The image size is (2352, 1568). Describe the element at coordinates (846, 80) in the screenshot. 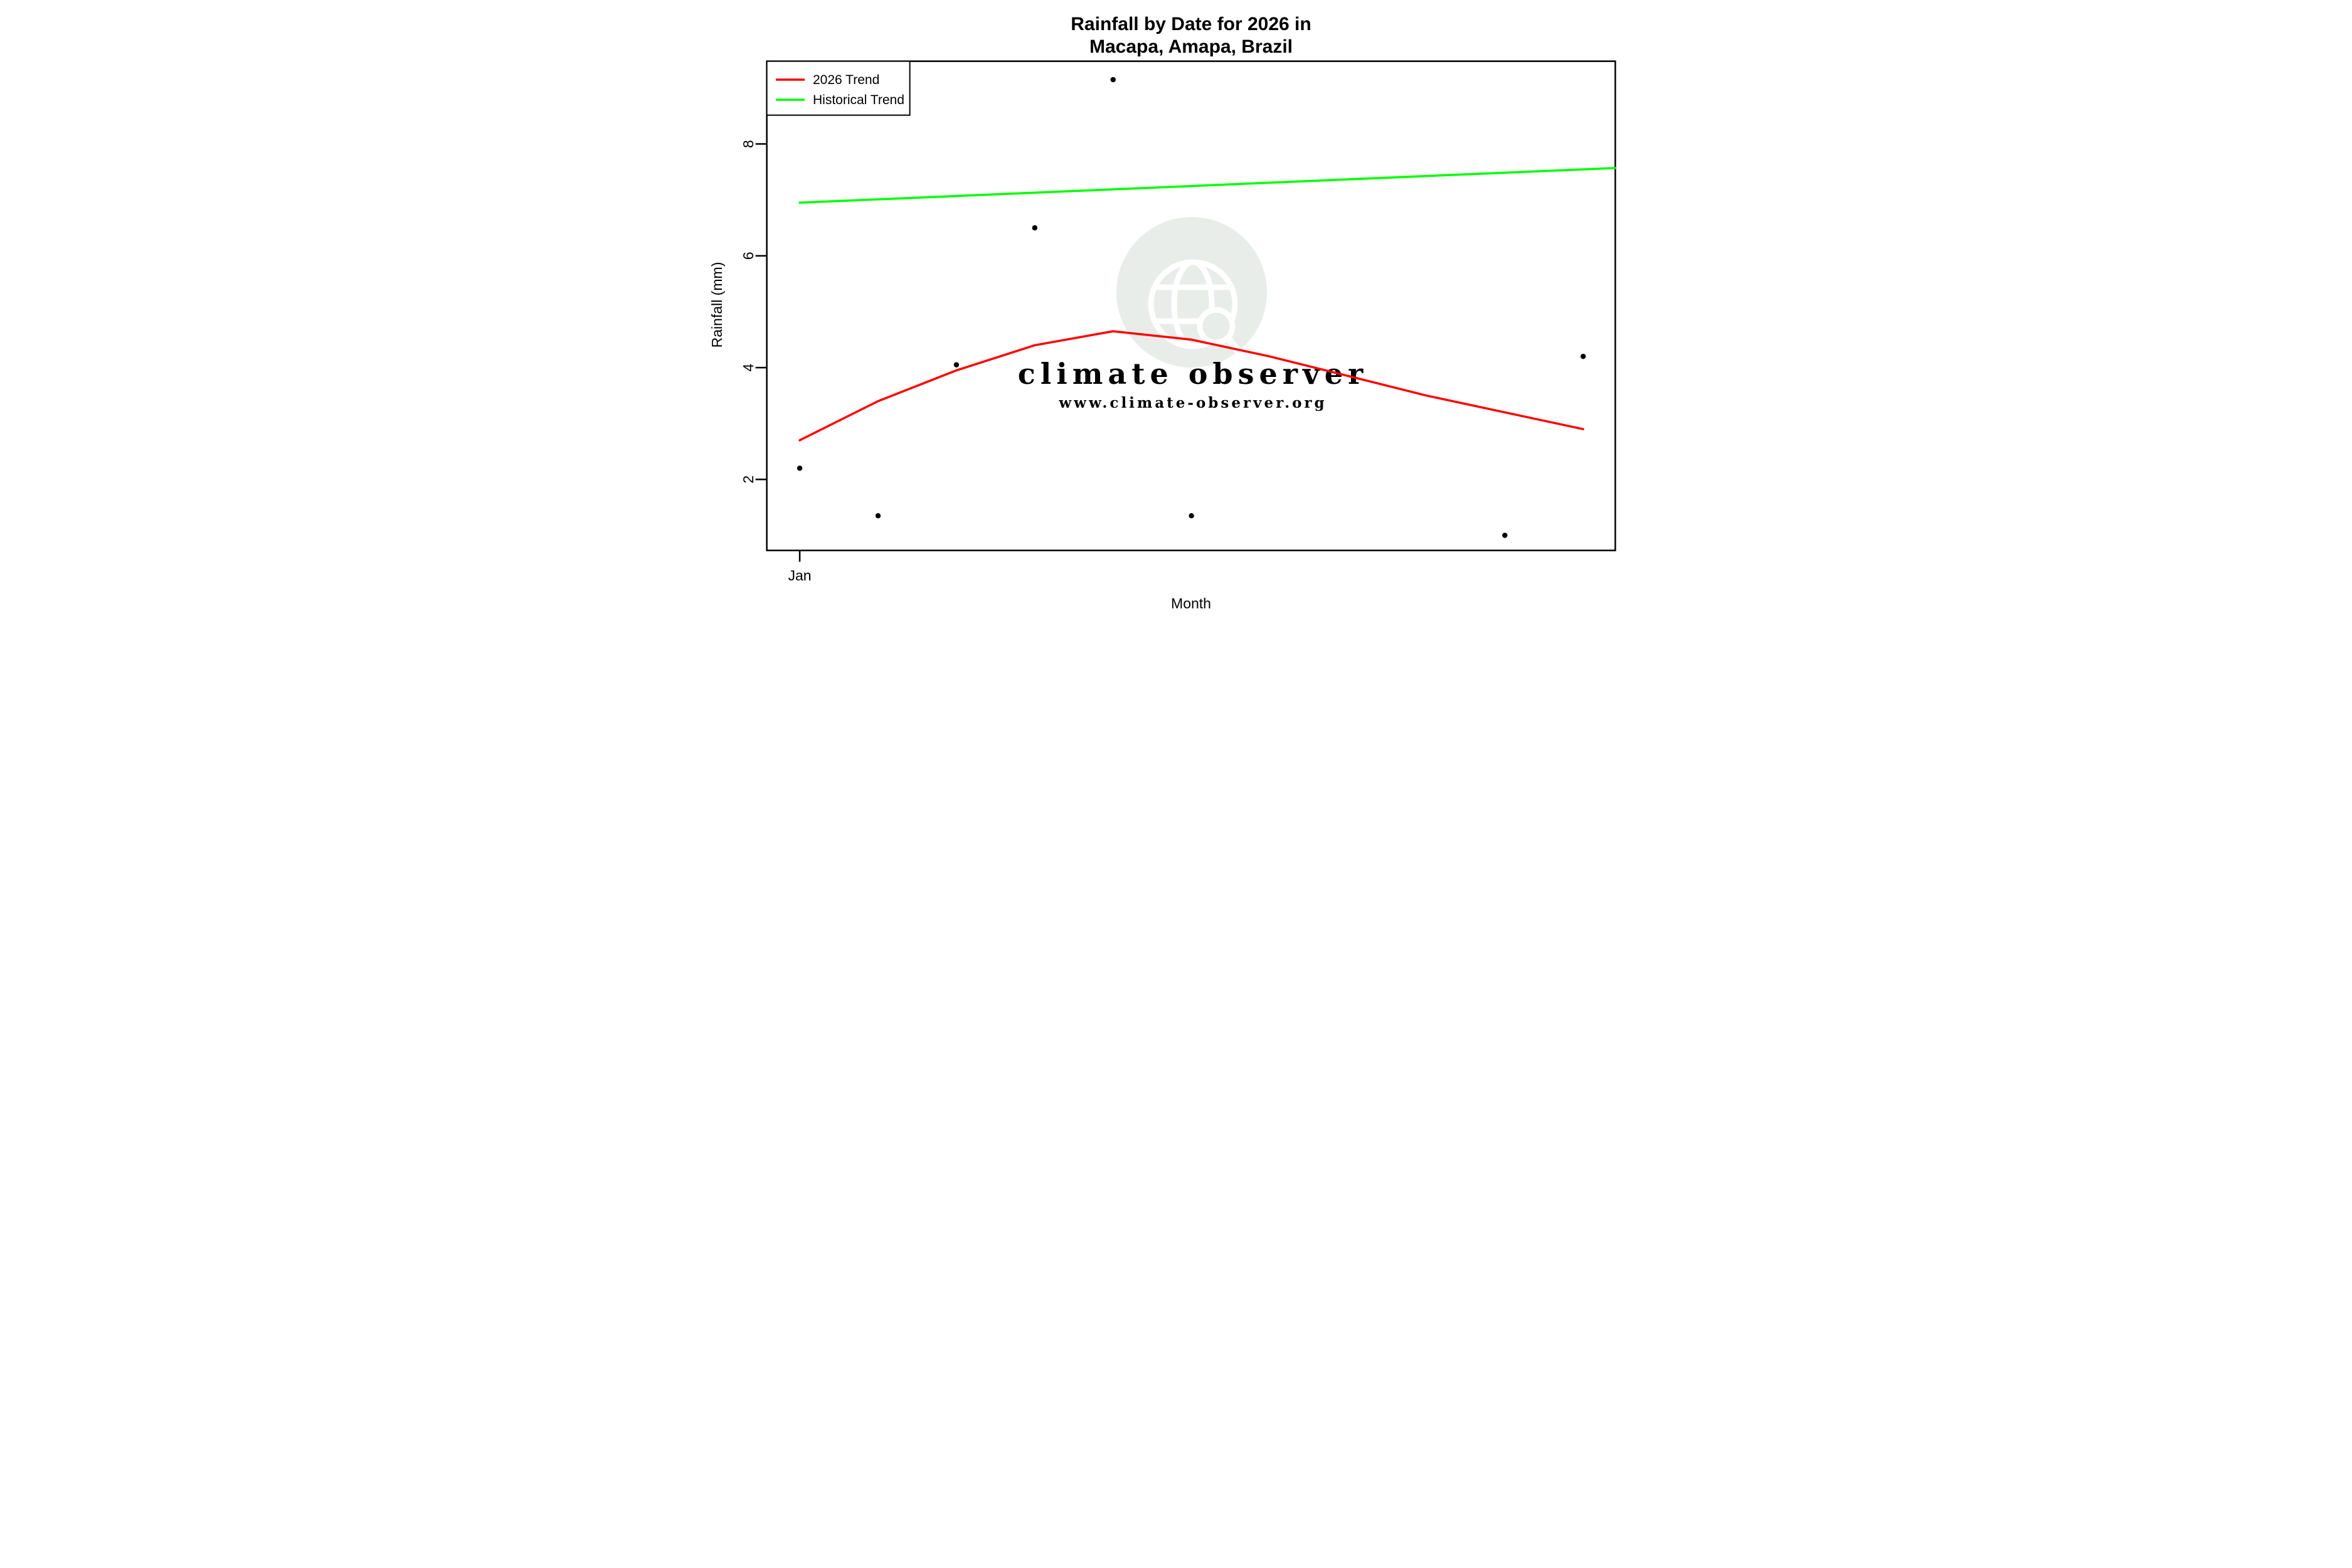

I see `legend-label-2026: 2026 Trend` at that location.